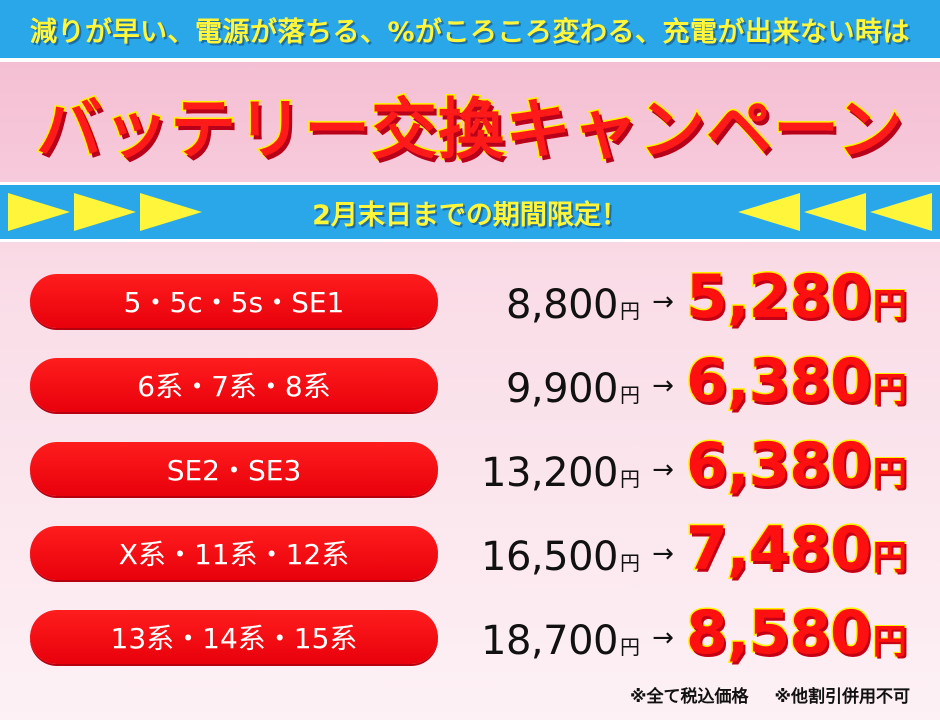 The image size is (940, 720). I want to click on arrow-left-icon, so click(835, 212).